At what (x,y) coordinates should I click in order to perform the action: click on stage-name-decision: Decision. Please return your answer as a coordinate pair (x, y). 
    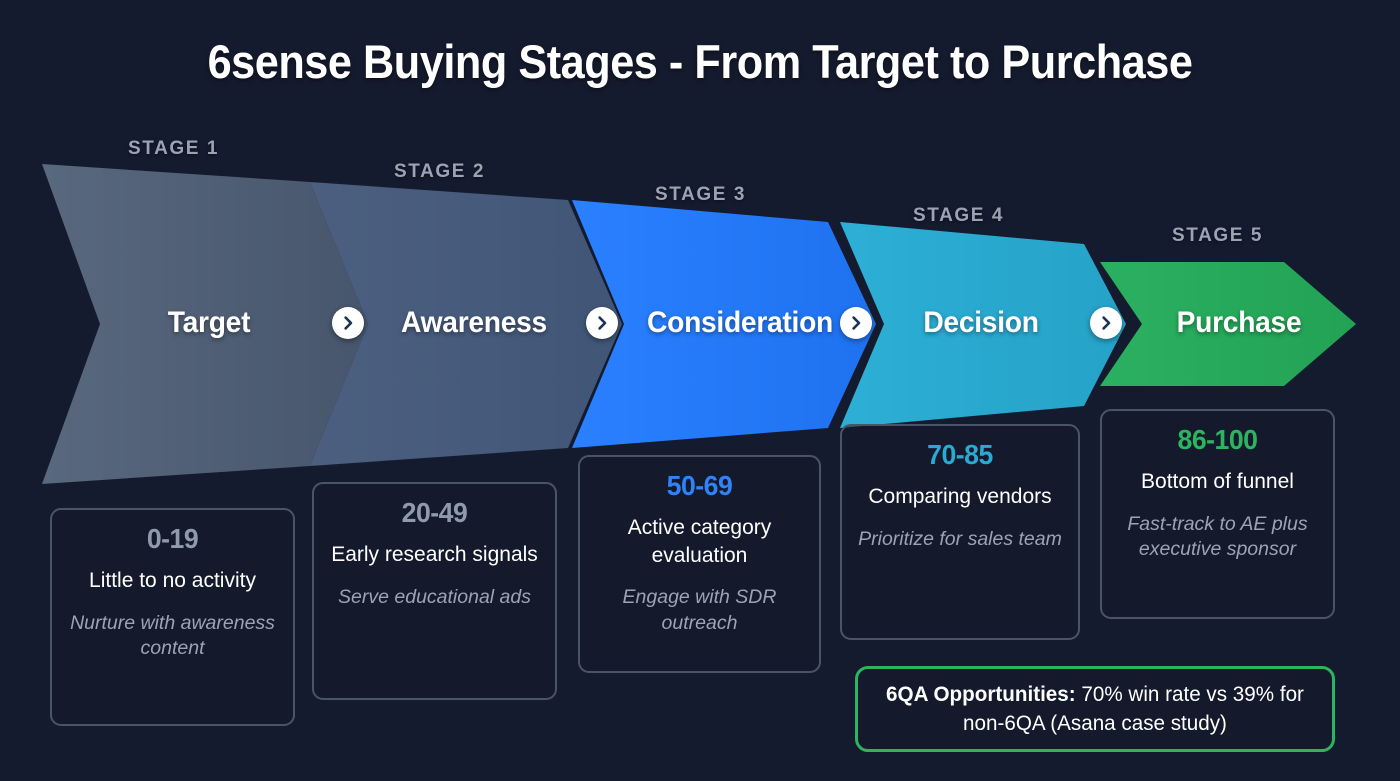
    Looking at the image, I should click on (981, 322).